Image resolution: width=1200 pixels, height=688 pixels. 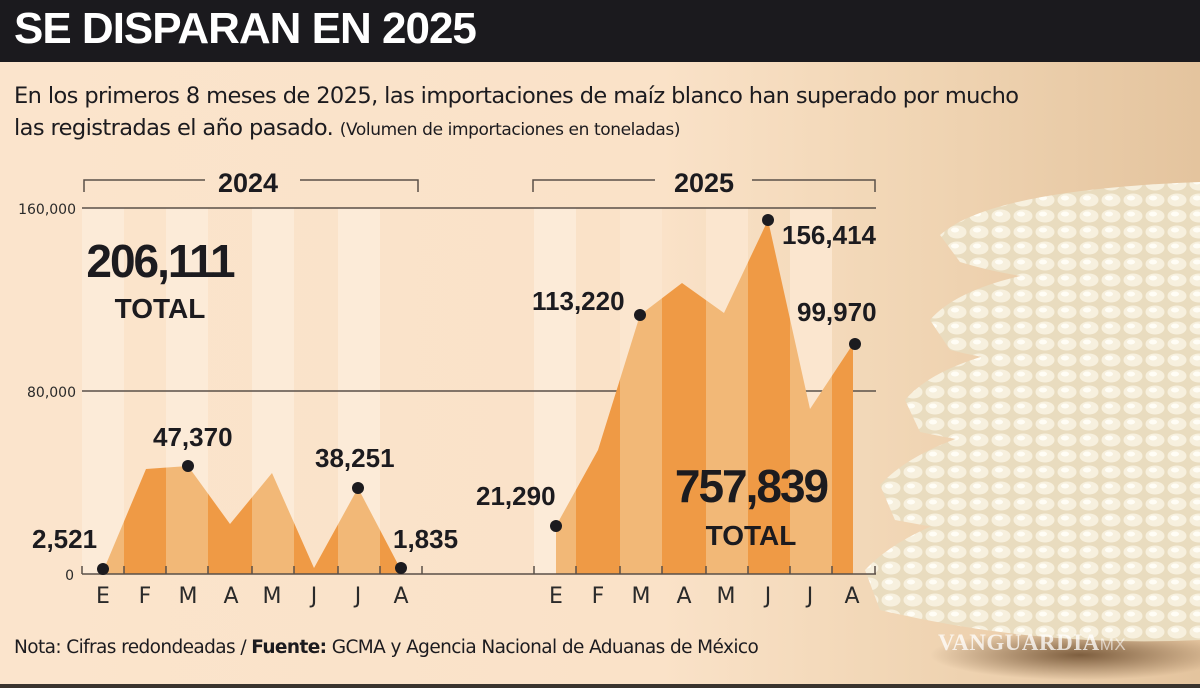 I want to click on value-label-mar-2025: 113,220, so click(x=578, y=301).